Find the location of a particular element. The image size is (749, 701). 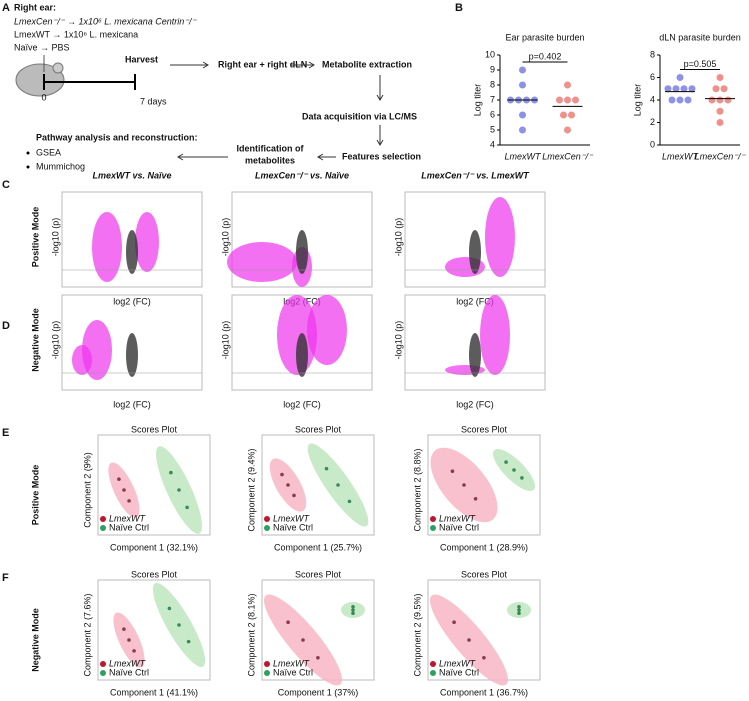

panel-label: A is located at coordinates (6, 8).